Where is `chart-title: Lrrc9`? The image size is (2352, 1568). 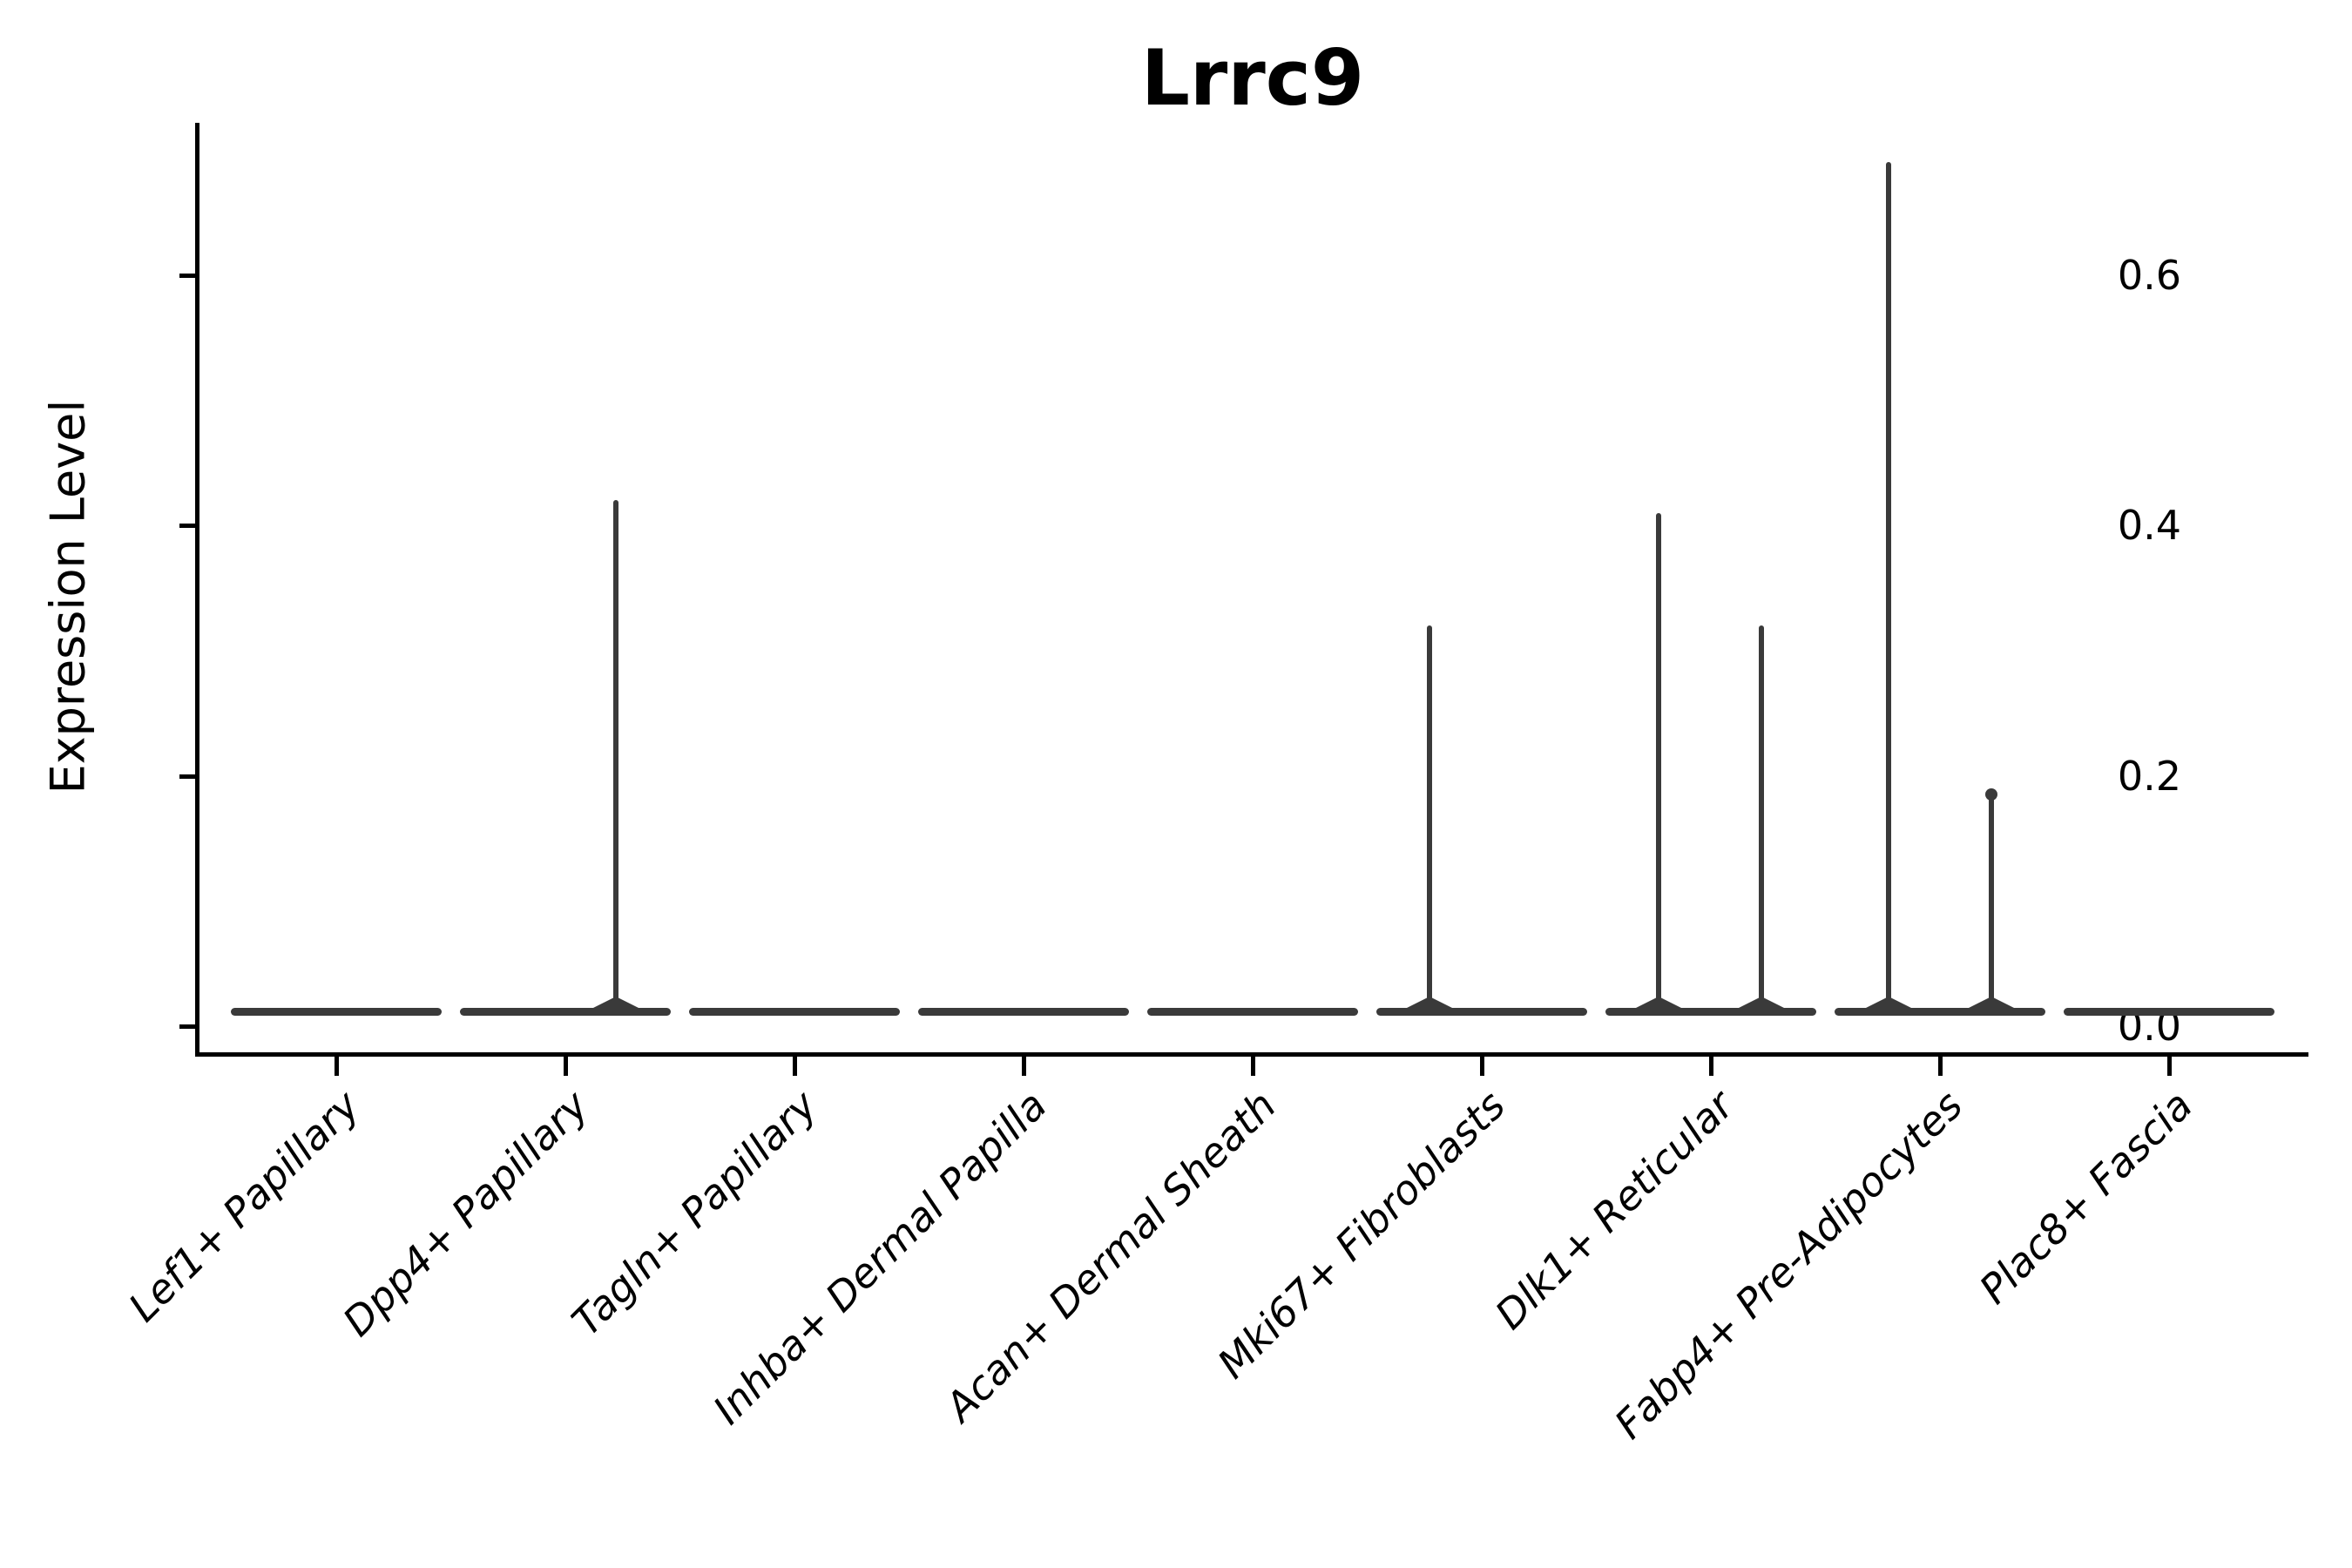
chart-title: Lrrc9 is located at coordinates (1252, 78).